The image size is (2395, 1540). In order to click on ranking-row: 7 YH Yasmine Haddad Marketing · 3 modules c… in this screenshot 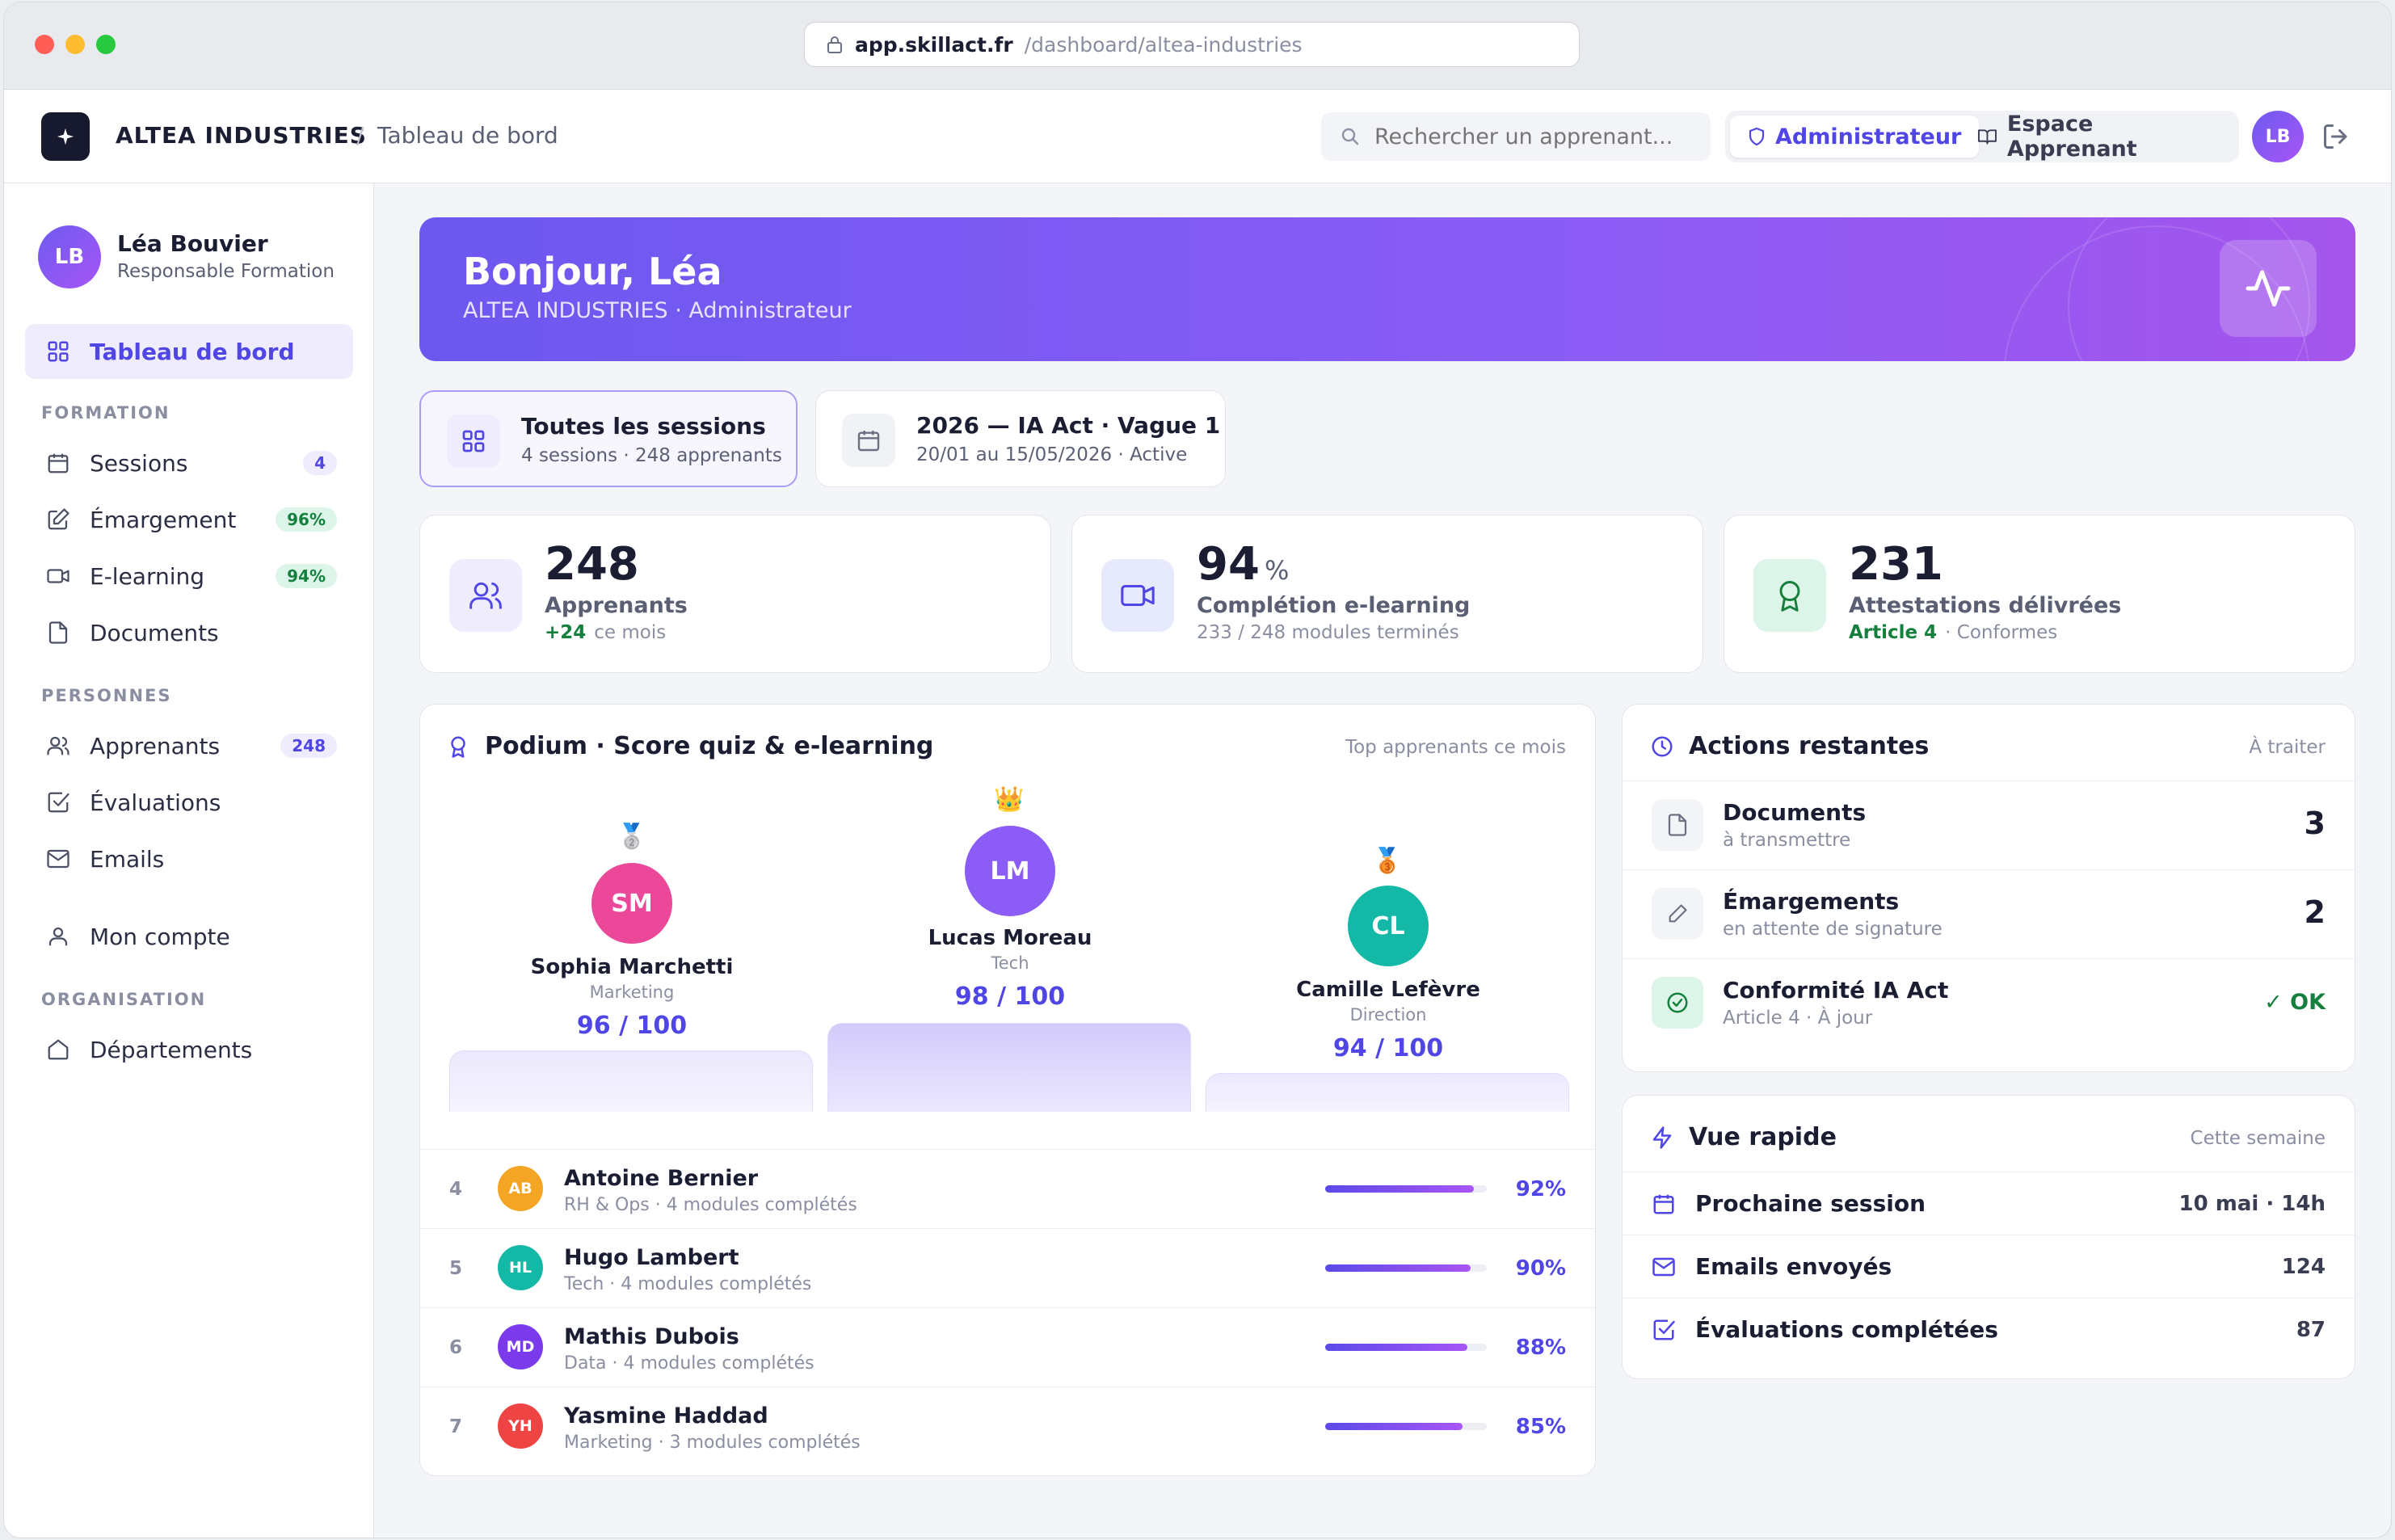, I will do `click(1007, 1426)`.